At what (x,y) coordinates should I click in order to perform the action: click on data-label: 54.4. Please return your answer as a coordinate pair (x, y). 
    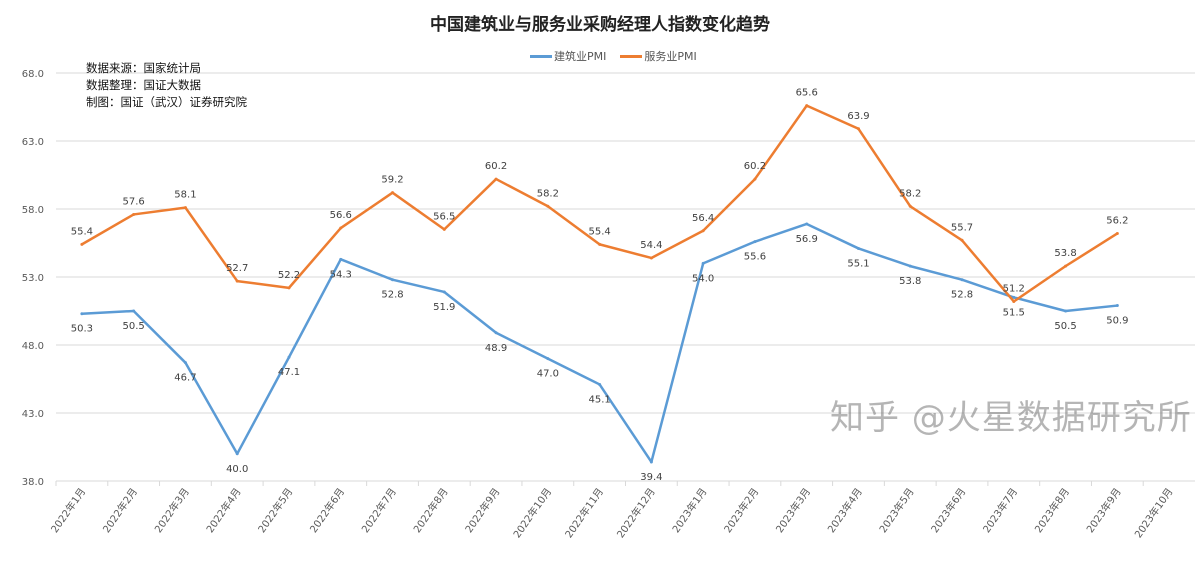
    Looking at the image, I should click on (651, 245).